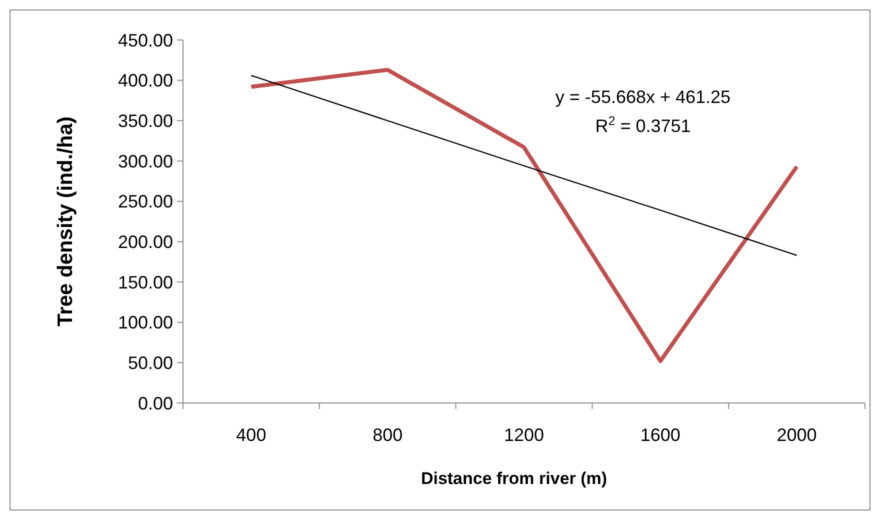 The width and height of the screenshot is (878, 518). What do you see at coordinates (145, 120) in the screenshot?
I see `y-tick-label: 350.00` at bounding box center [145, 120].